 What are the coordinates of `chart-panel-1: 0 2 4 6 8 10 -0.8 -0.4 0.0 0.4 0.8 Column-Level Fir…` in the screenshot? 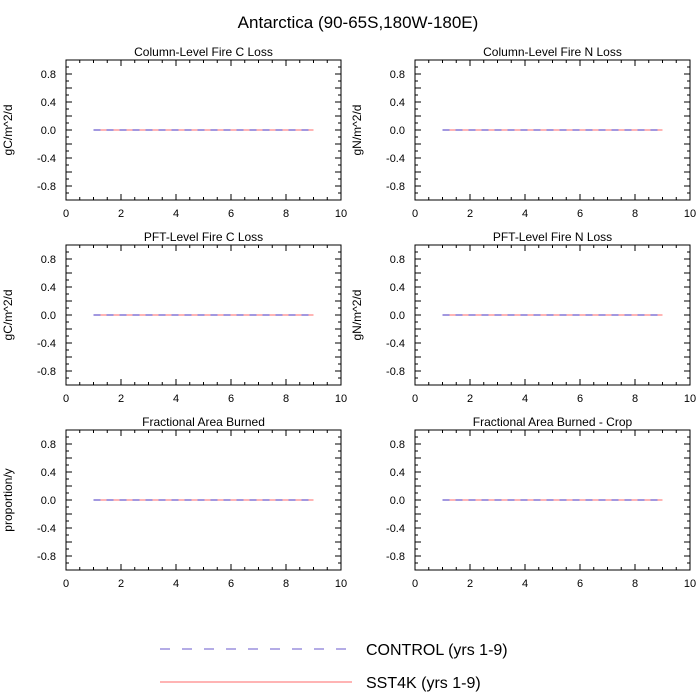 It's located at (174, 132).